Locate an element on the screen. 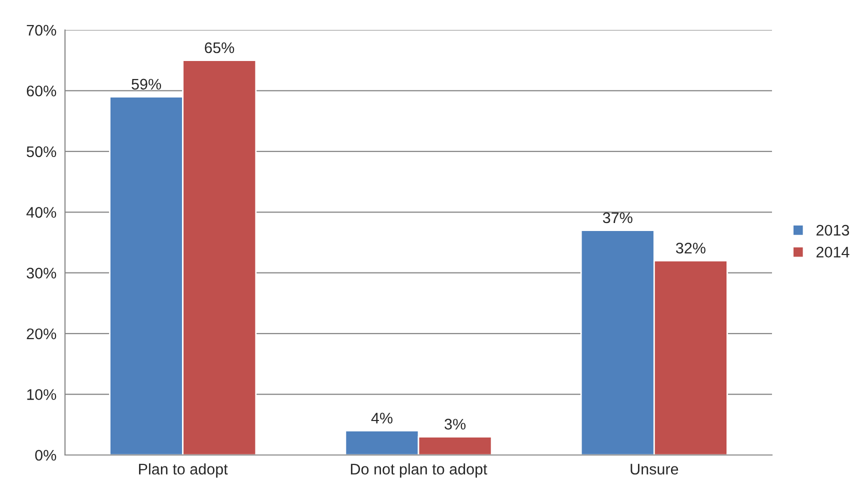  y-tick-label: 10% is located at coordinates (41, 394).